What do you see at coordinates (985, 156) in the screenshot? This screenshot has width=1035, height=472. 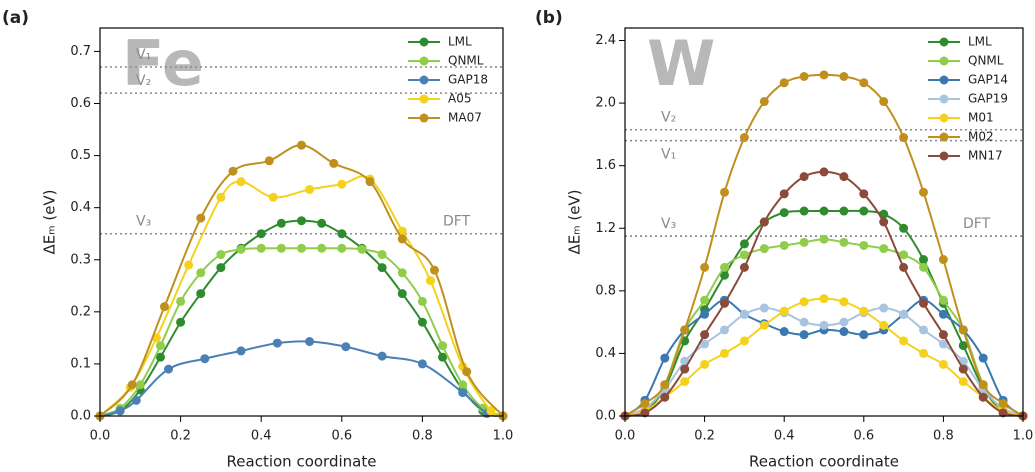 I see `legend-label: MN17` at bounding box center [985, 156].